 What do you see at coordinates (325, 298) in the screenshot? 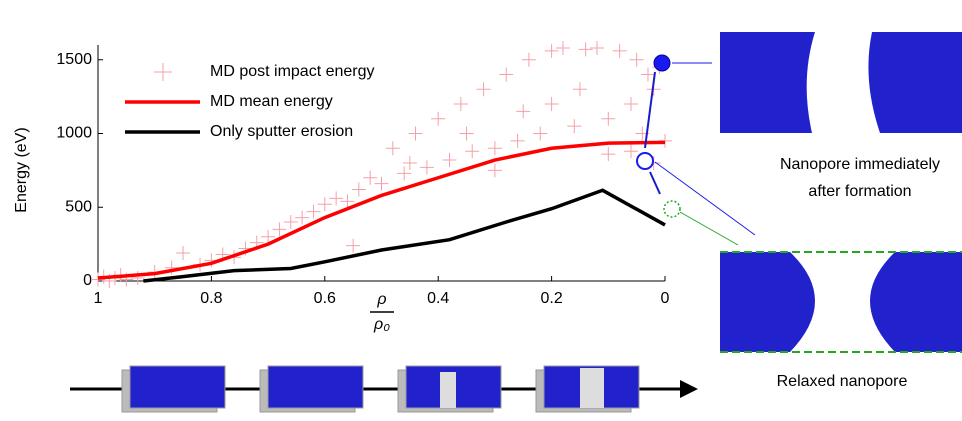
I see `x-tick-label: 0.6` at bounding box center [325, 298].